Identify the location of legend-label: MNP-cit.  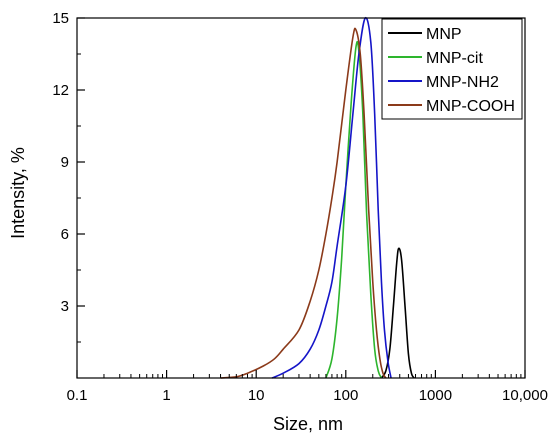
(454, 58).